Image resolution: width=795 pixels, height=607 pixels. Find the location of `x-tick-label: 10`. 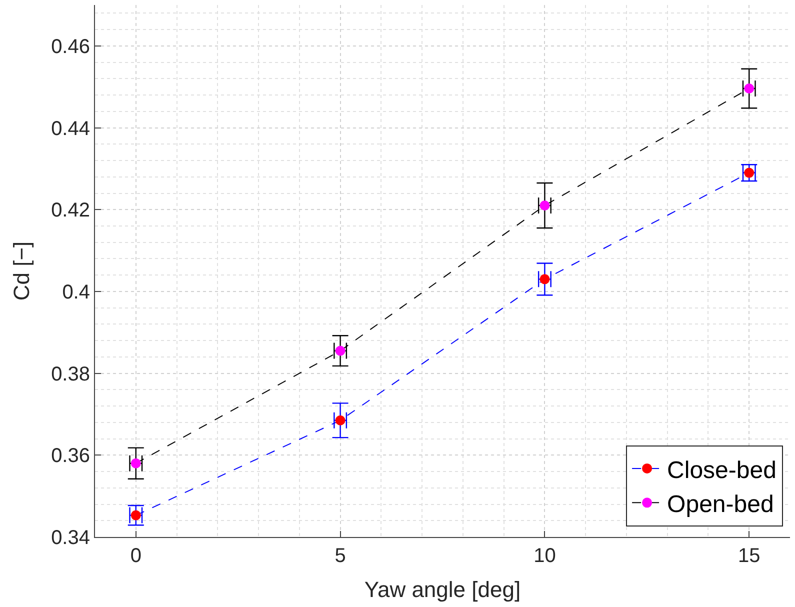

x-tick-label: 10 is located at coordinates (545, 556).